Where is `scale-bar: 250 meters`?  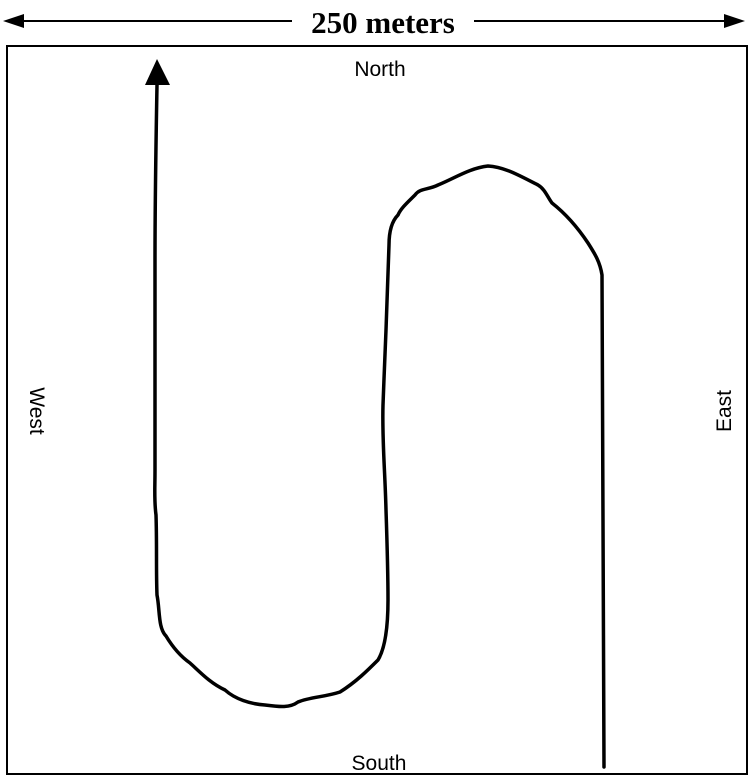
scale-bar: 250 meters is located at coordinates (374, 22).